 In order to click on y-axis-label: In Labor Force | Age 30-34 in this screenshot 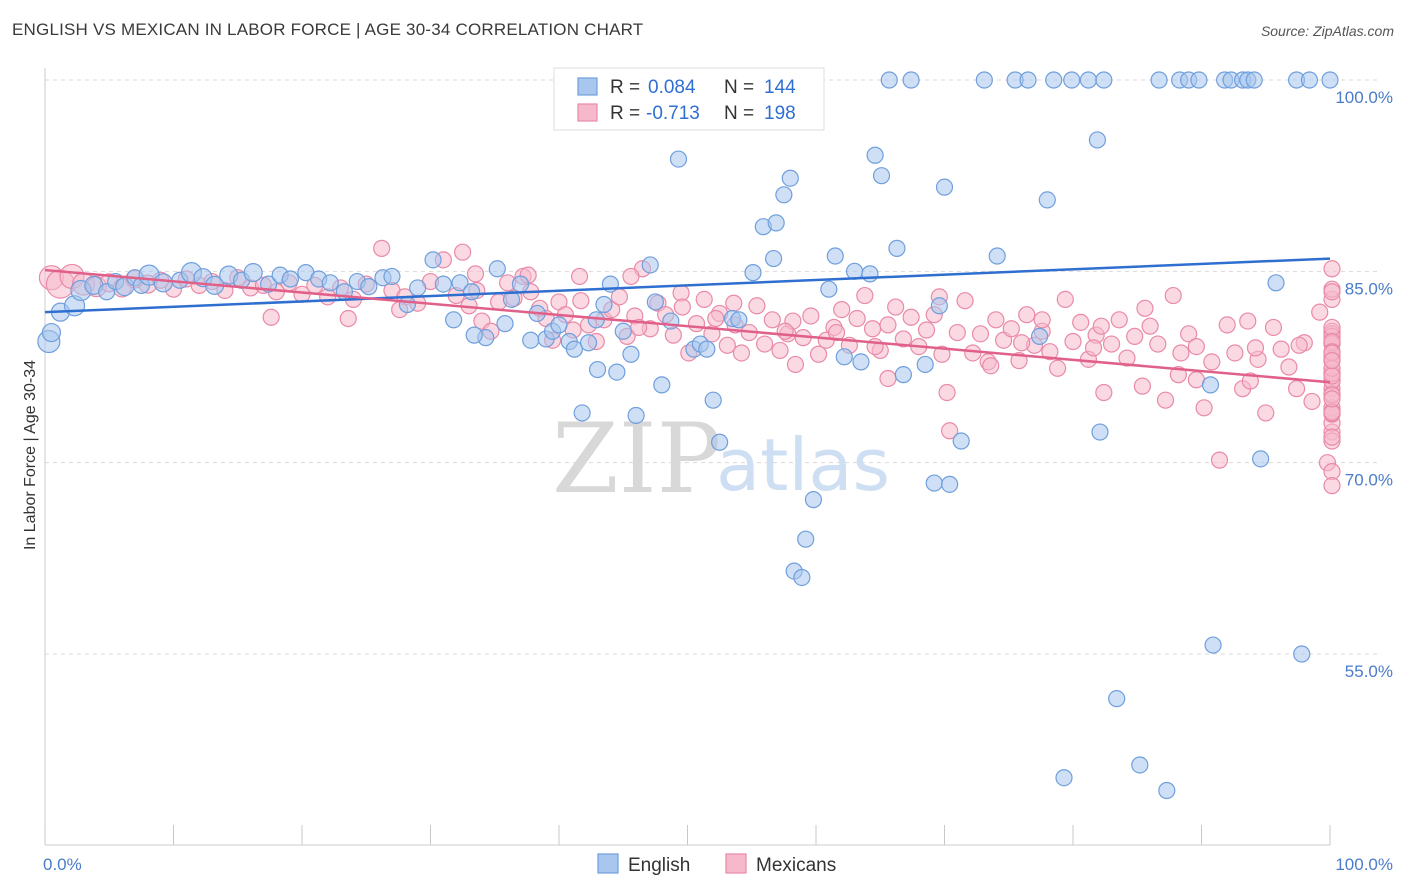, I will do `click(30, 455)`.